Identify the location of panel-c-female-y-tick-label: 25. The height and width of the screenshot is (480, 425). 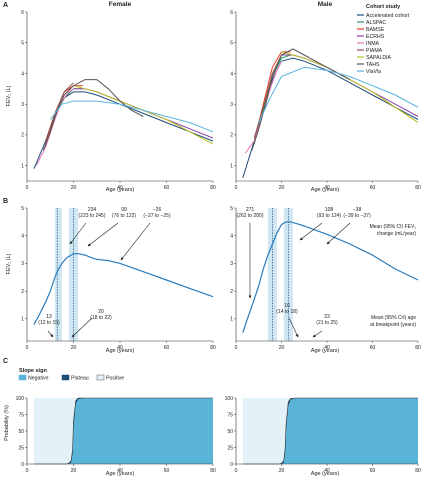
(21, 448).